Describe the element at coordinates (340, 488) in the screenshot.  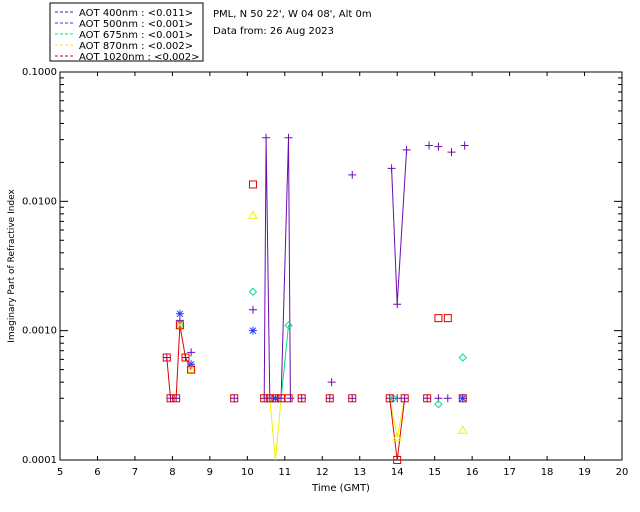
I see `x-axis-label: Time (GMT)` at that location.